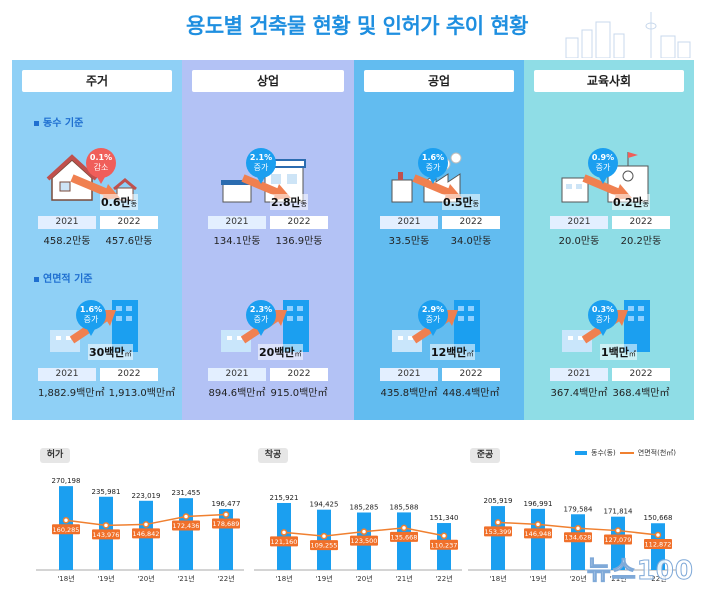  I want to click on area-badge-pct: 2.3%, so click(261, 309).